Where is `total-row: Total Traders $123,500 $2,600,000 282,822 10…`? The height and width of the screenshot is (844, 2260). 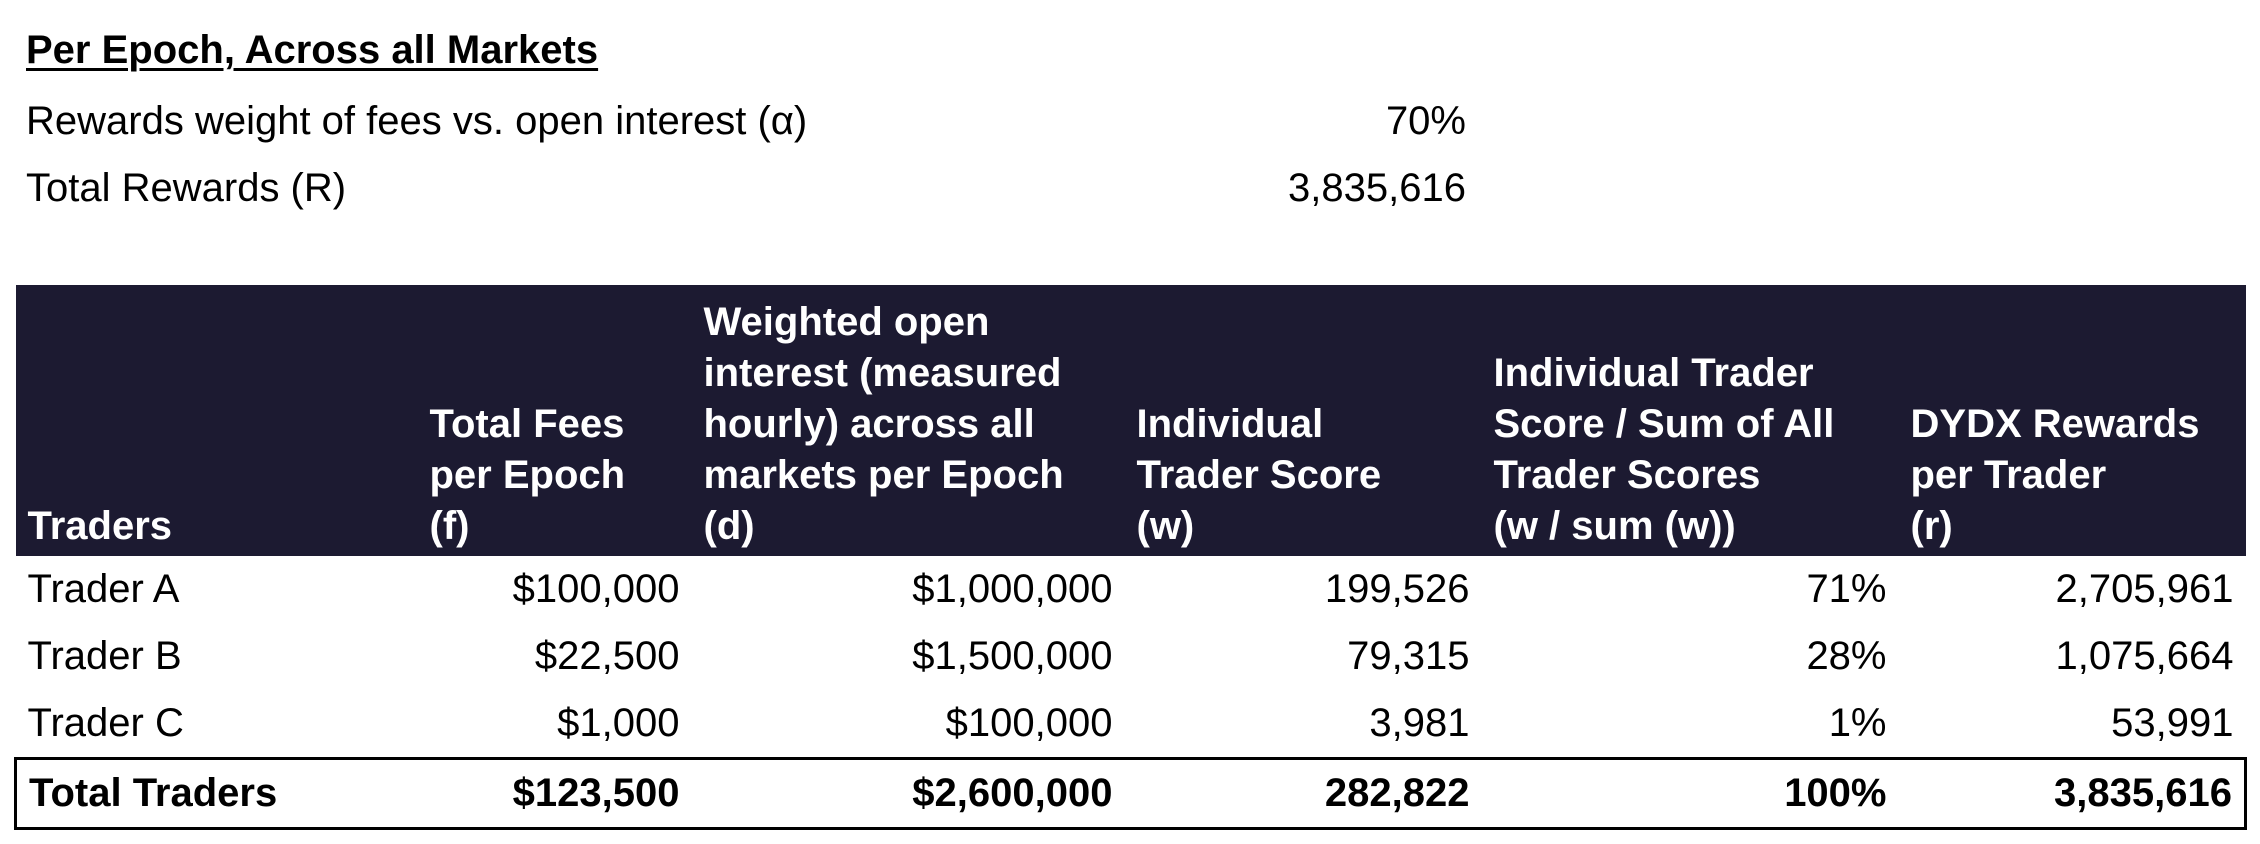
total-row: Total Traders $123,500 $2,600,000 282,822 10… is located at coordinates (1130, 793).